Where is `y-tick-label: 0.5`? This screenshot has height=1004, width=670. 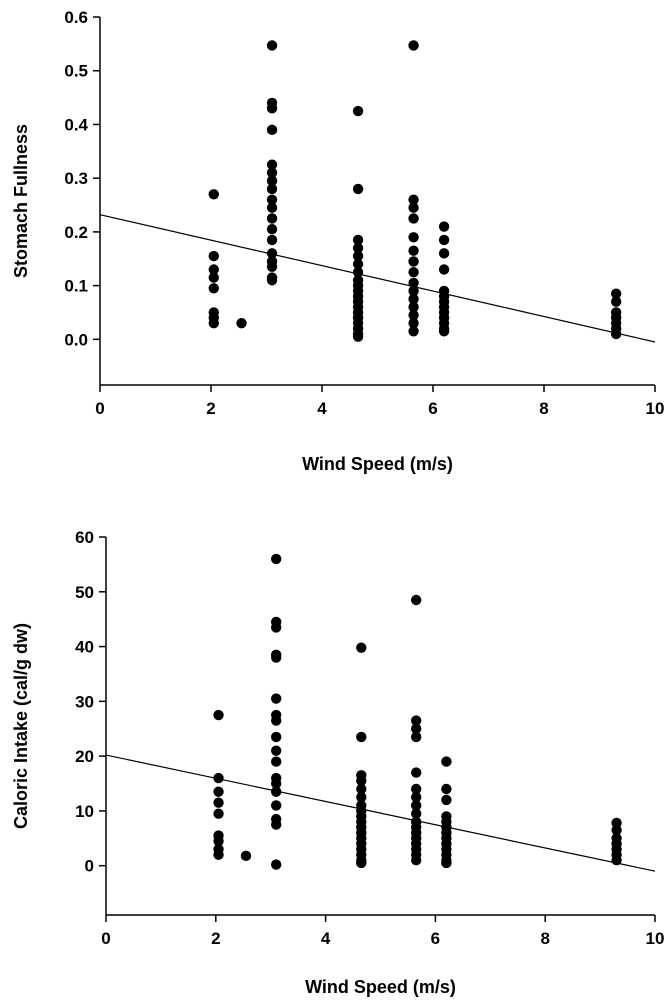
y-tick-label: 0.5 is located at coordinates (76, 71).